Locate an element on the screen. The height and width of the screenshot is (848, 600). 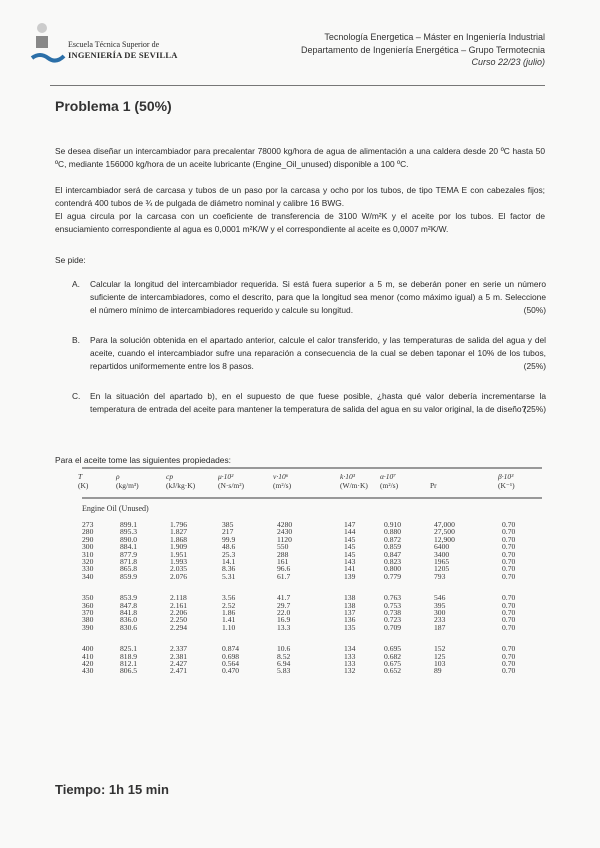
table-cell: 350 is located at coordinates (88, 598).